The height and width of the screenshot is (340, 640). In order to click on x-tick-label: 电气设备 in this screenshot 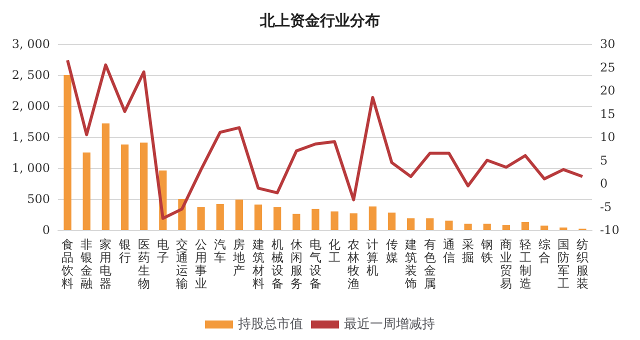, I will do `click(315, 264)`.